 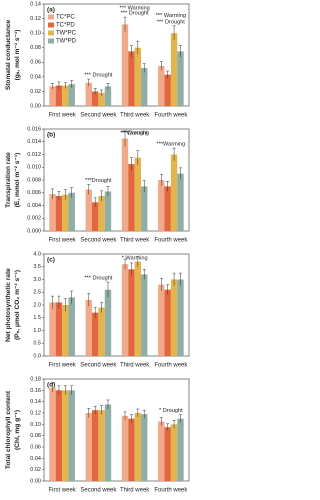 What do you see at coordinates (51, 10) in the screenshot?
I see `panel-label: (a)` at bounding box center [51, 10].